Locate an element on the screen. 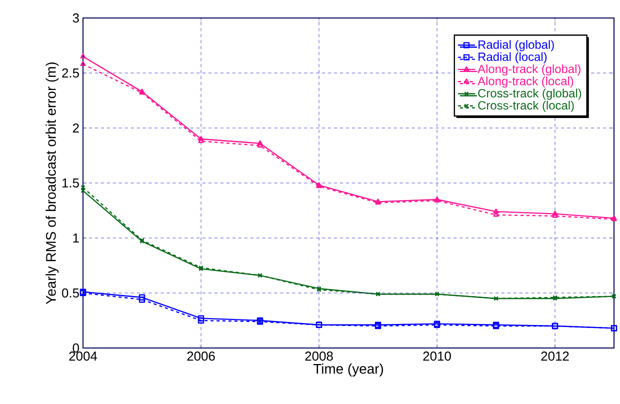 The width and height of the screenshot is (620, 404). legend-label: Cross-track (global) is located at coordinates (530, 94).